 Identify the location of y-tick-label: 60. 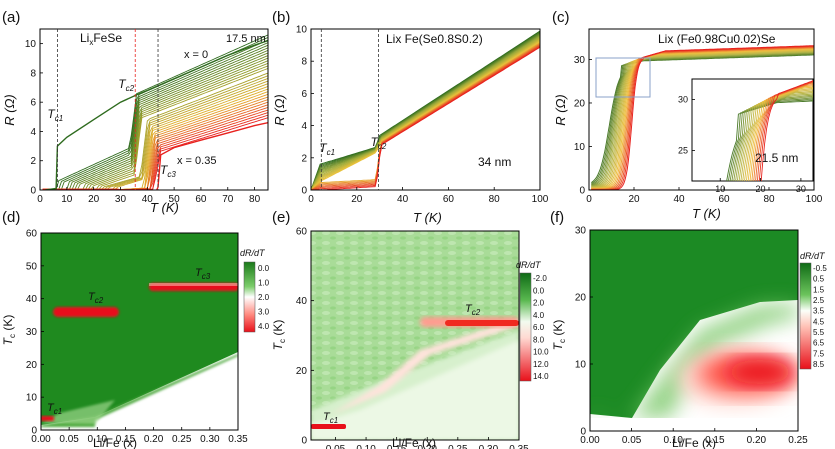
(32, 234).